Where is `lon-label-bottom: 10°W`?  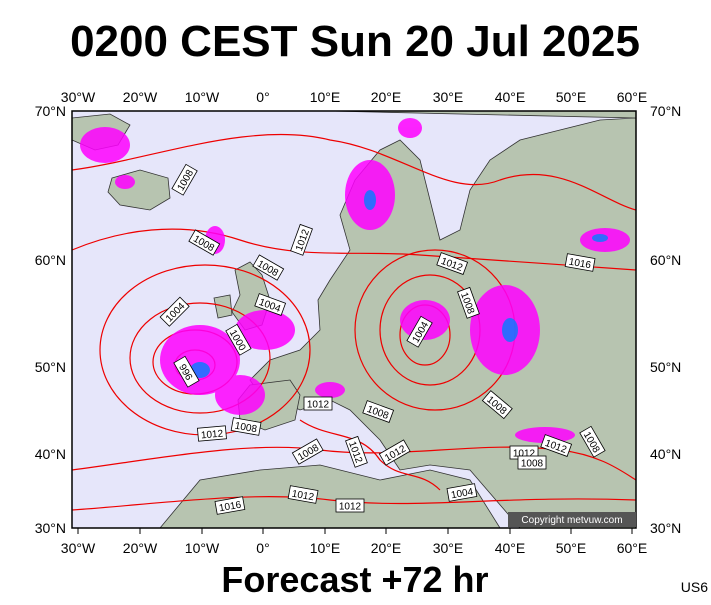 lon-label-bottom: 10°W is located at coordinates (202, 548).